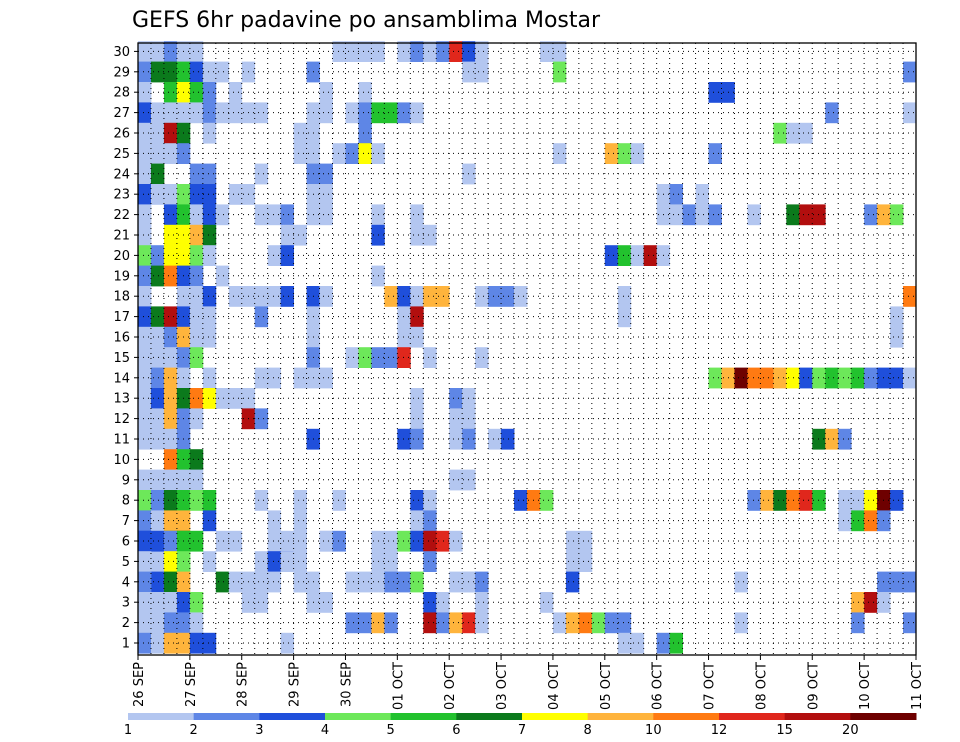 This screenshot has height=742, width=960. What do you see at coordinates (259, 730) in the screenshot?
I see `legend-label: 3` at bounding box center [259, 730].